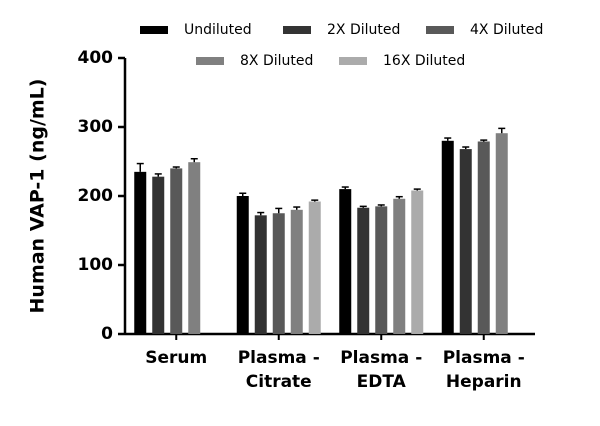 The image size is (600, 426). I want to click on legend-label: 8X Diluted, so click(276, 61).